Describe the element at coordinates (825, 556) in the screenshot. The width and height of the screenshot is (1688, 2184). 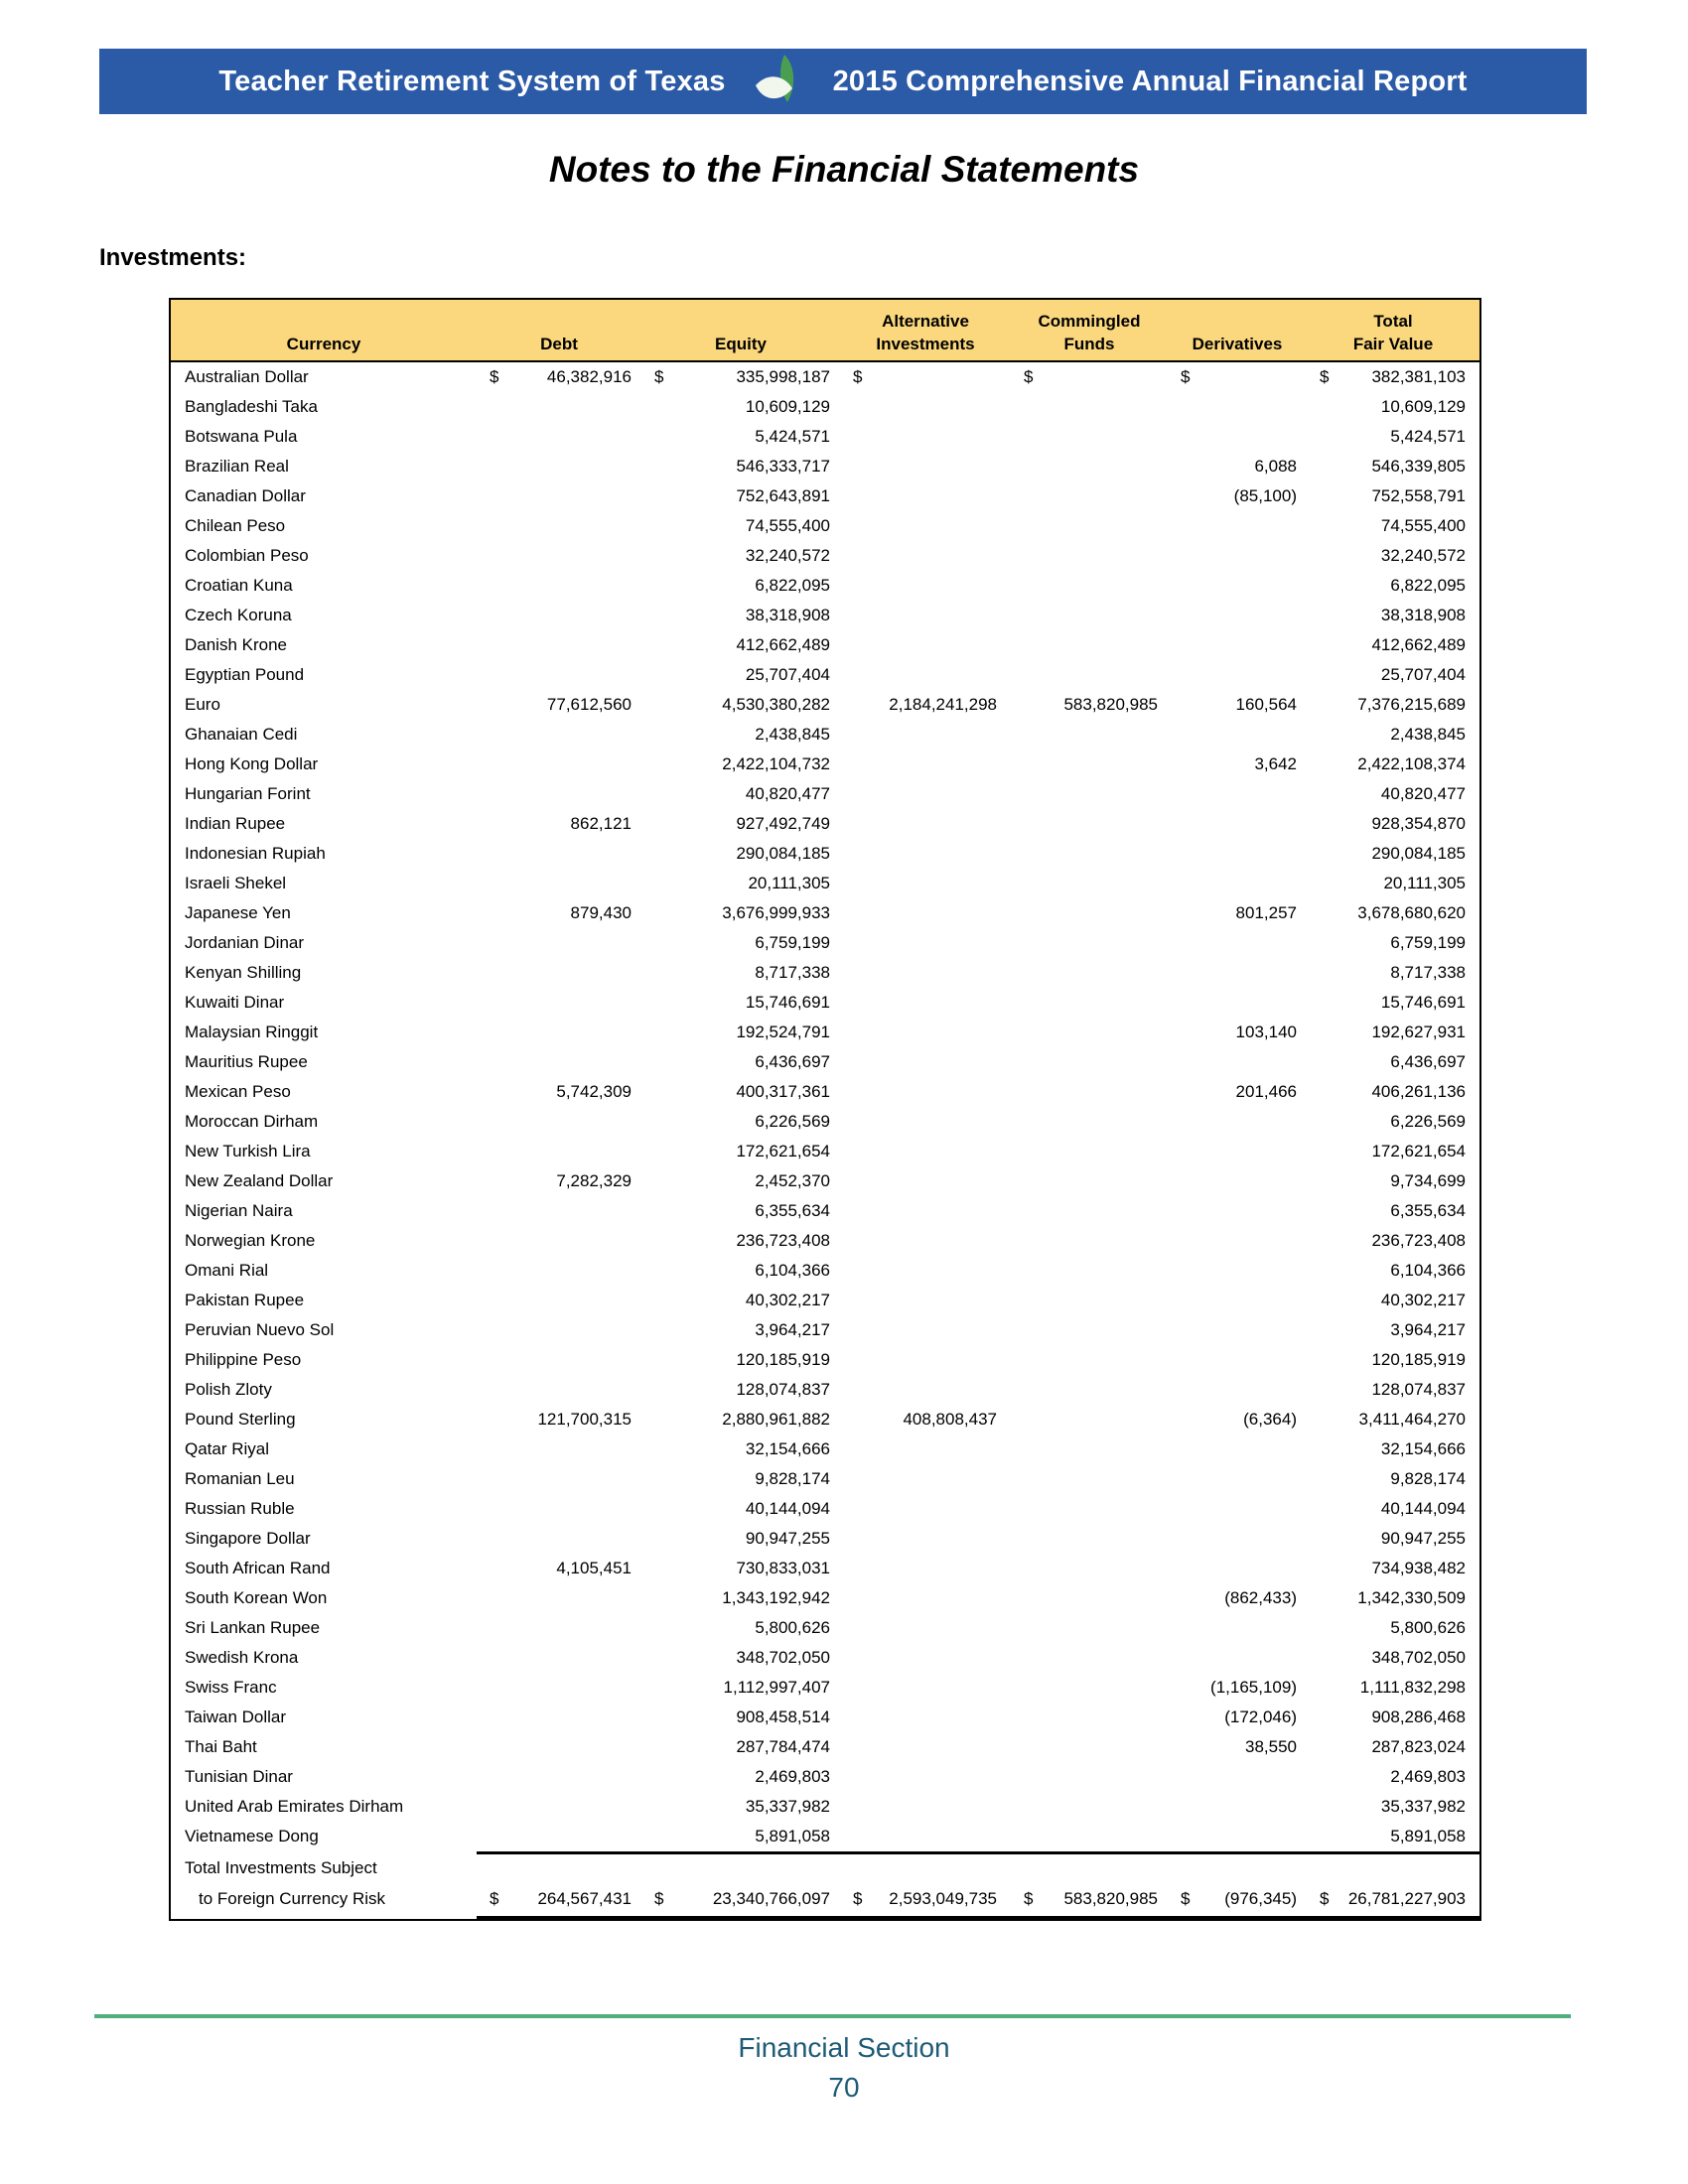
I see `table-row: Colombian Peso 32,240,572 32,240,572` at that location.